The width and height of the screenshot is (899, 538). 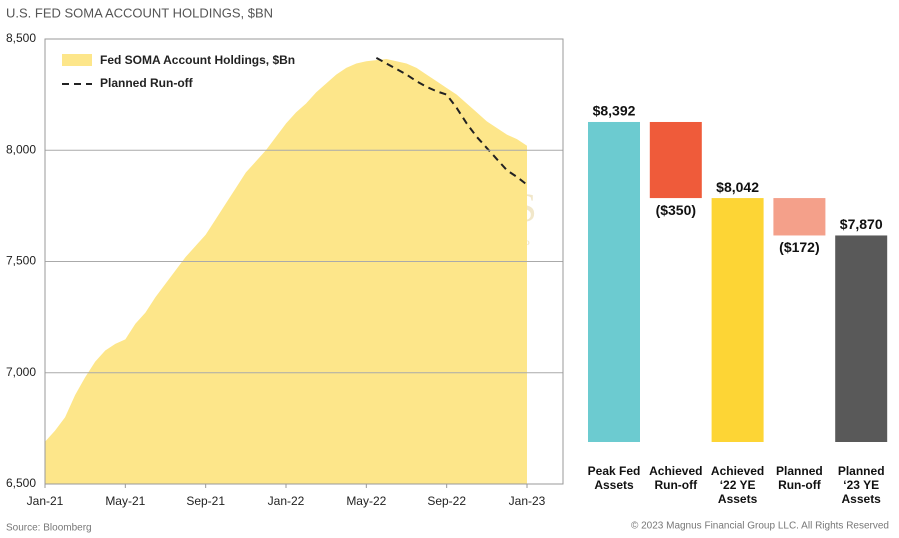 What do you see at coordinates (205, 501) in the screenshot?
I see `x-tick-label: Sep-21` at bounding box center [205, 501].